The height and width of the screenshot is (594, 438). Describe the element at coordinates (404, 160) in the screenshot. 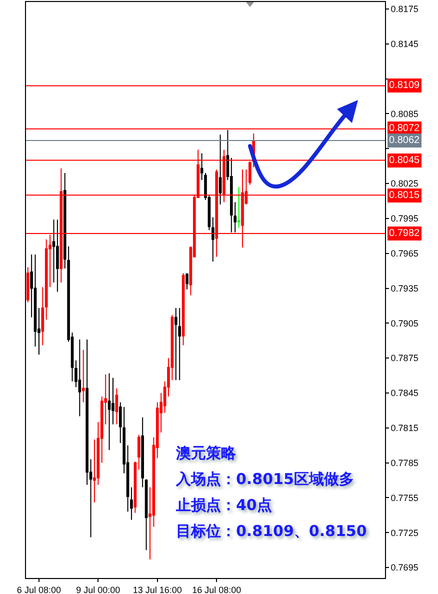

I see `ref-line-label: 0.8045` at that location.